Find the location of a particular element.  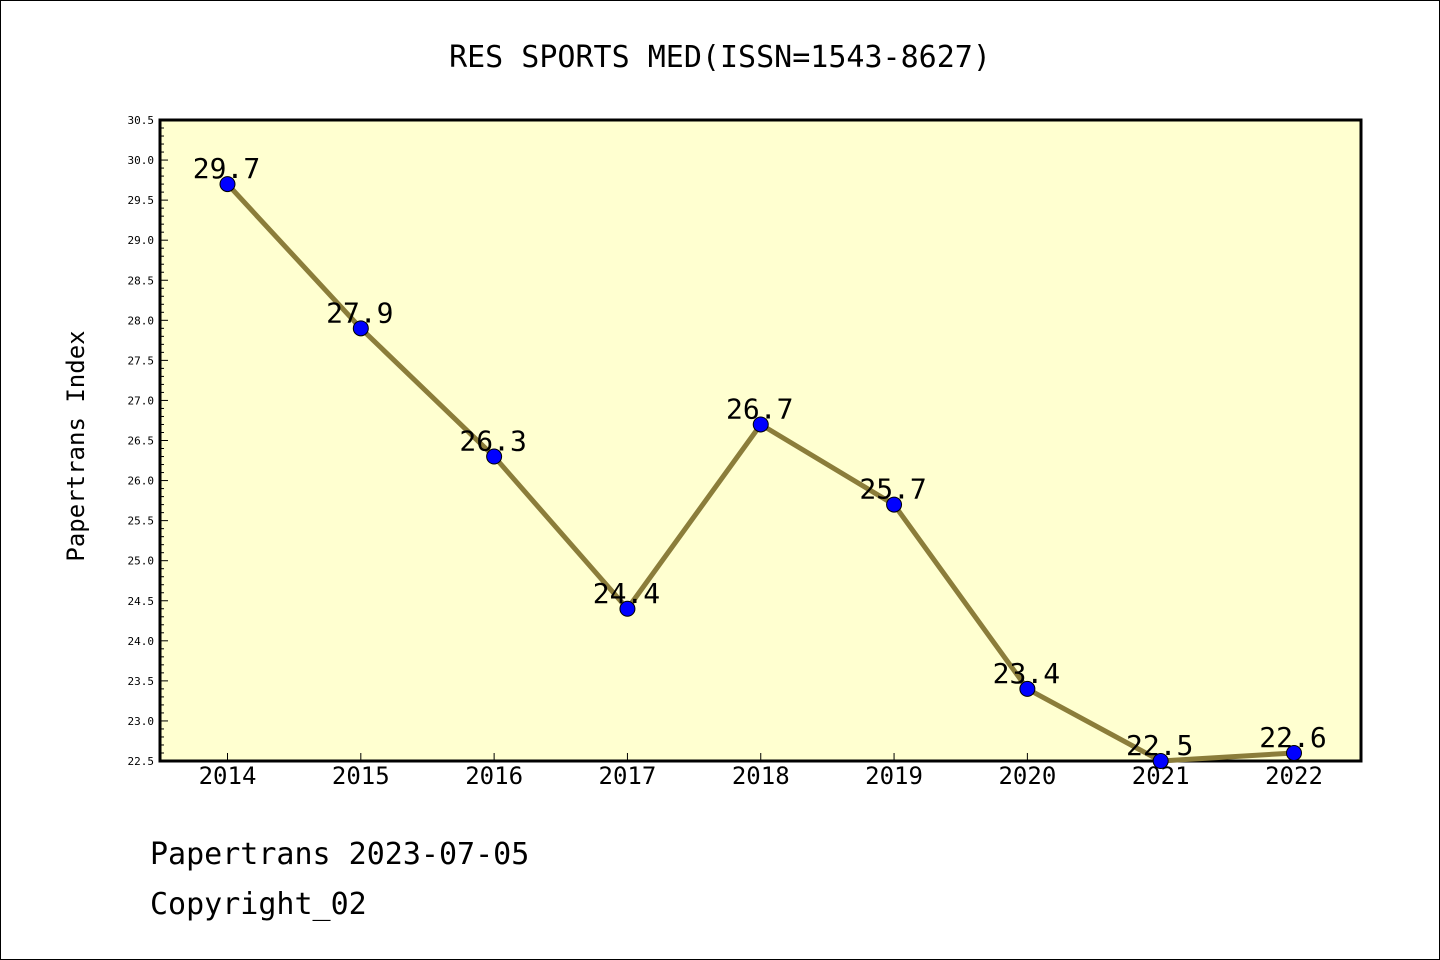

y-tick-label: 23.5 is located at coordinates (141, 681).